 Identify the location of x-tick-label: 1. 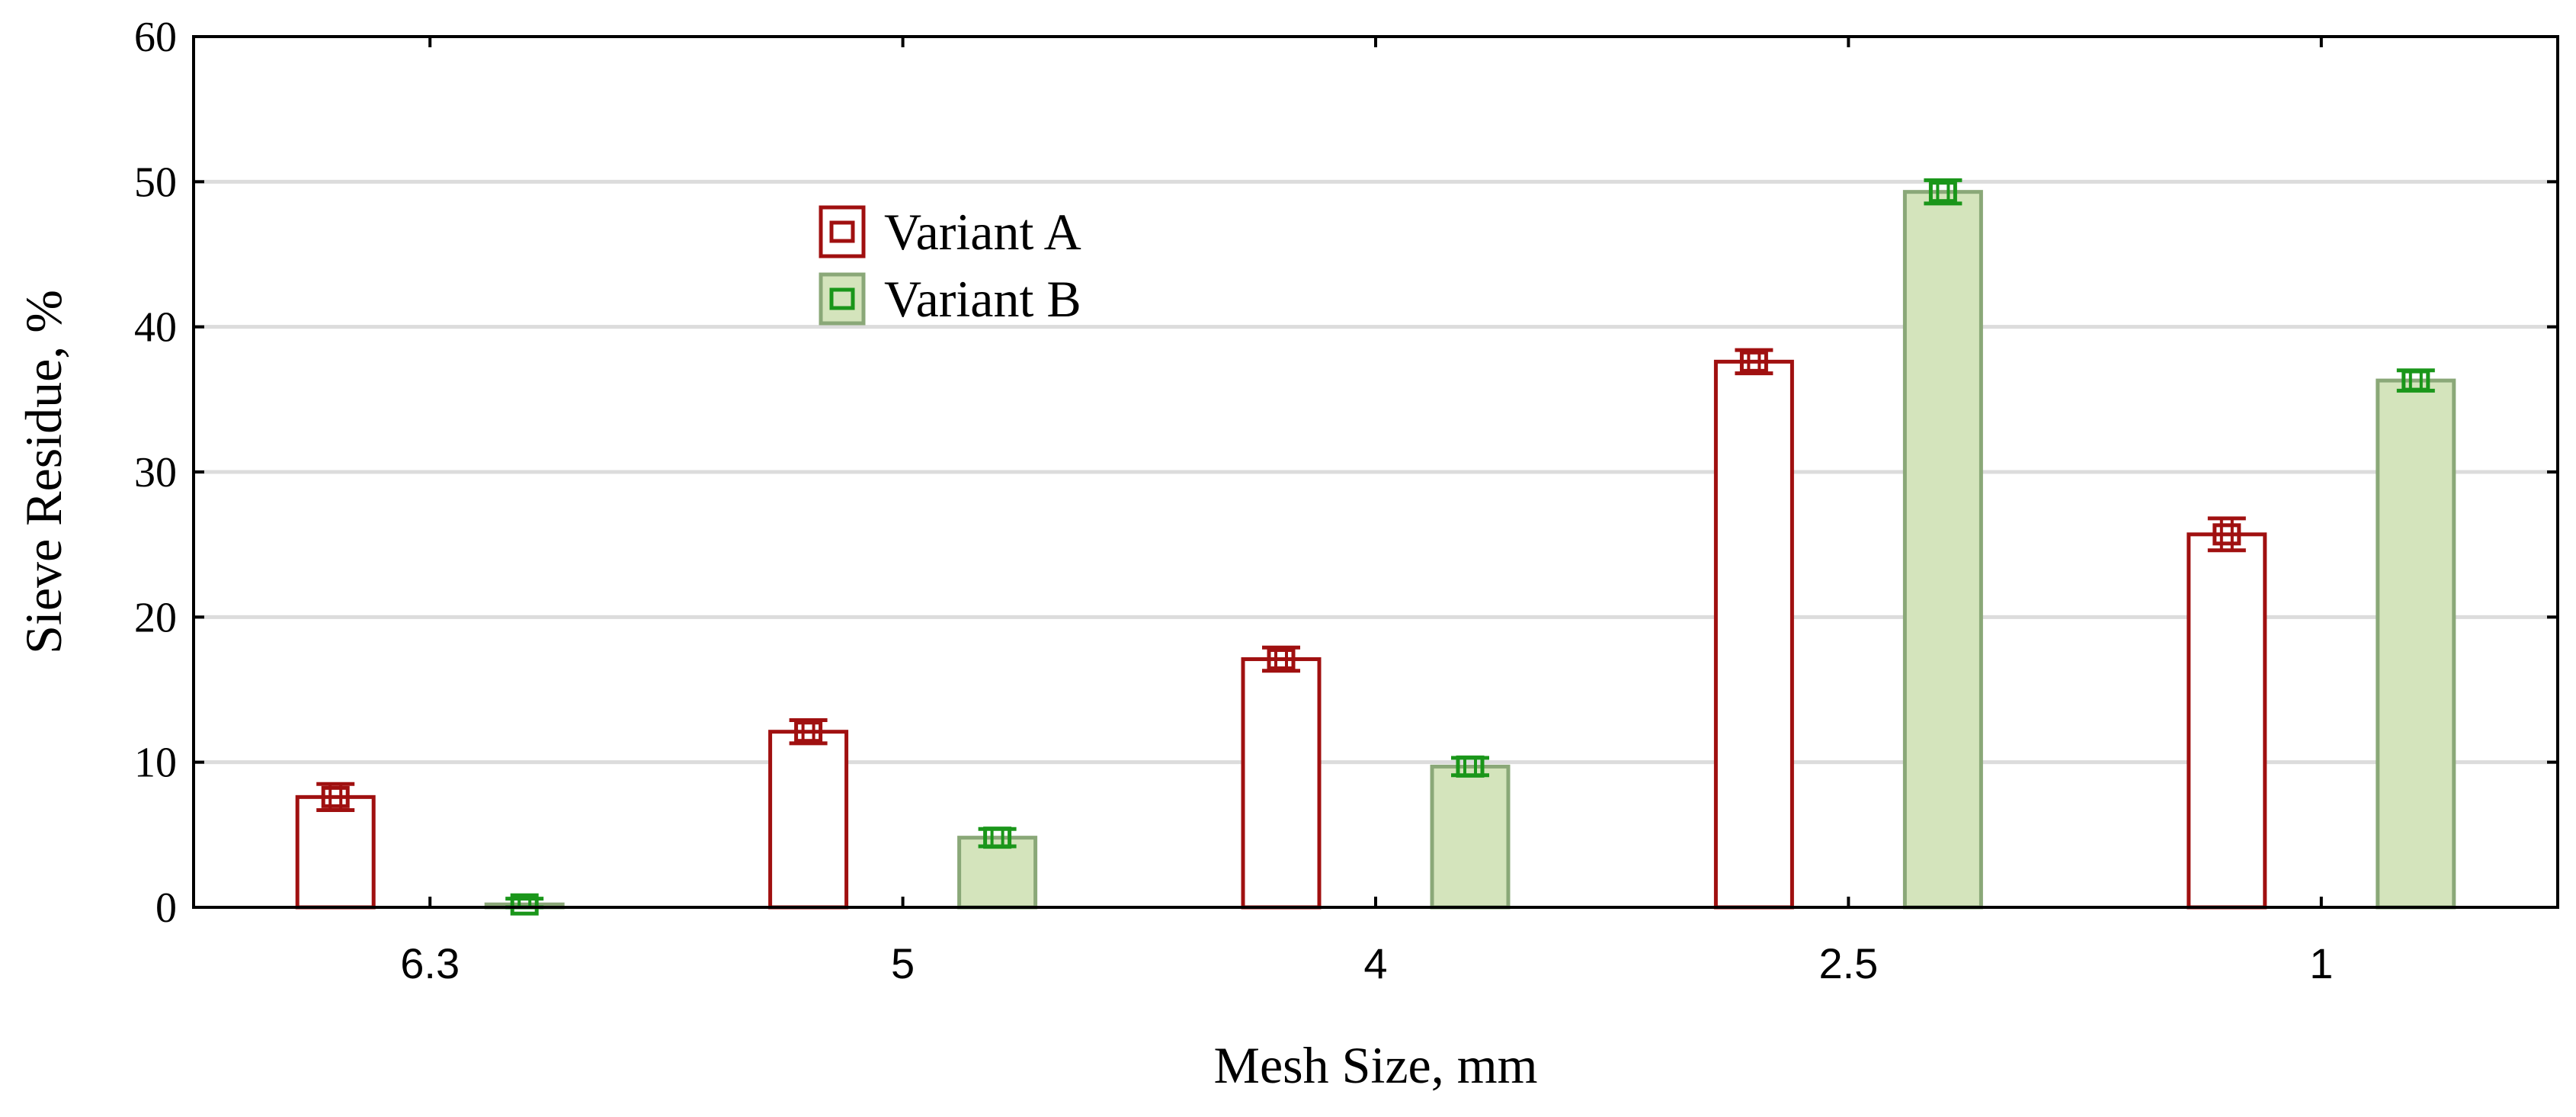
(2321, 963).